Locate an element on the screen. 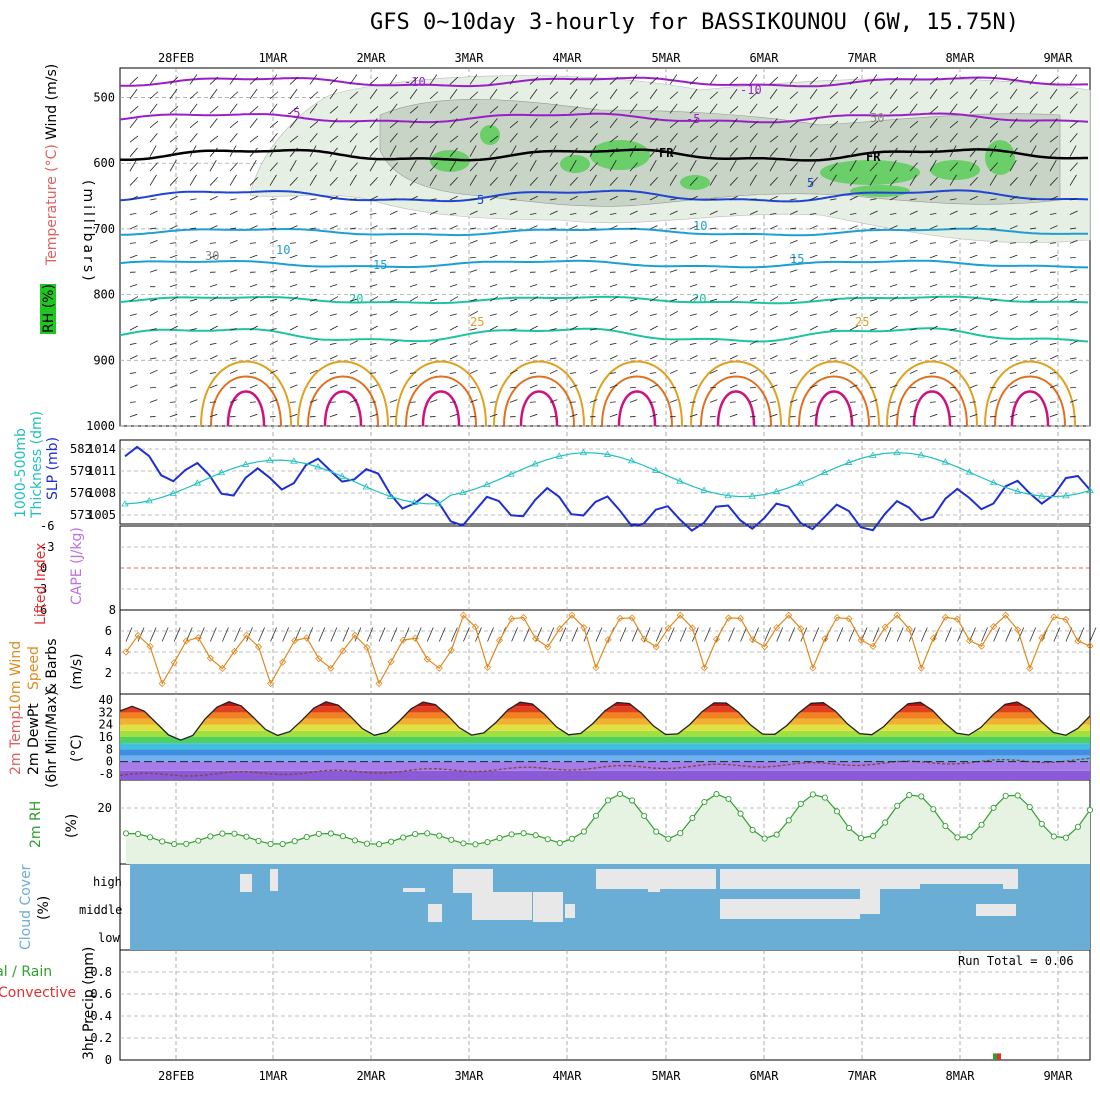  cloud-high-label: high is located at coordinates (107, 882).